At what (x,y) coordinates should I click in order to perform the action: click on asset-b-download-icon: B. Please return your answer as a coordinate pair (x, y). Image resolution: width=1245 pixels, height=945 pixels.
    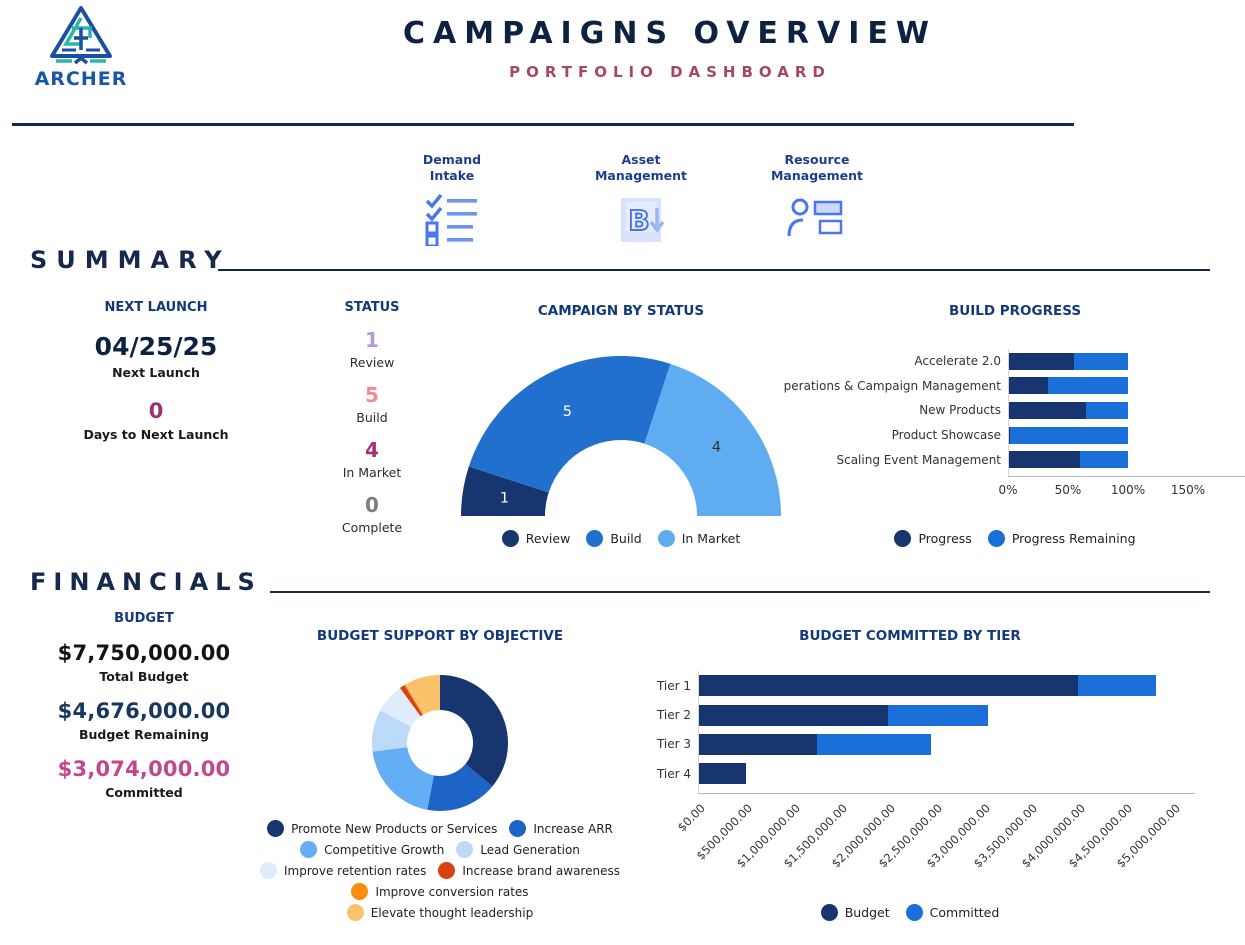
    Looking at the image, I should click on (641, 220).